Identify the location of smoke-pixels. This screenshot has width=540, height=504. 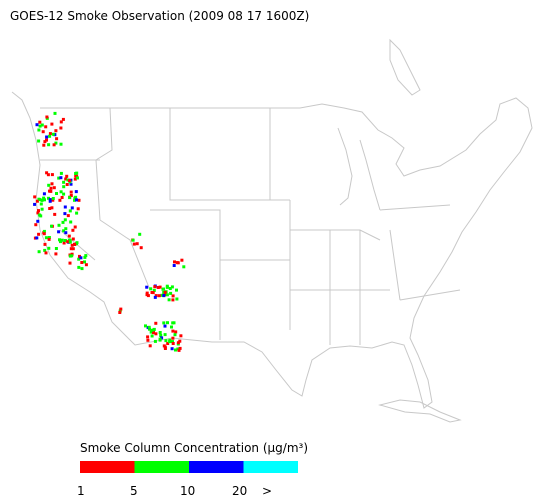
(109, 231).